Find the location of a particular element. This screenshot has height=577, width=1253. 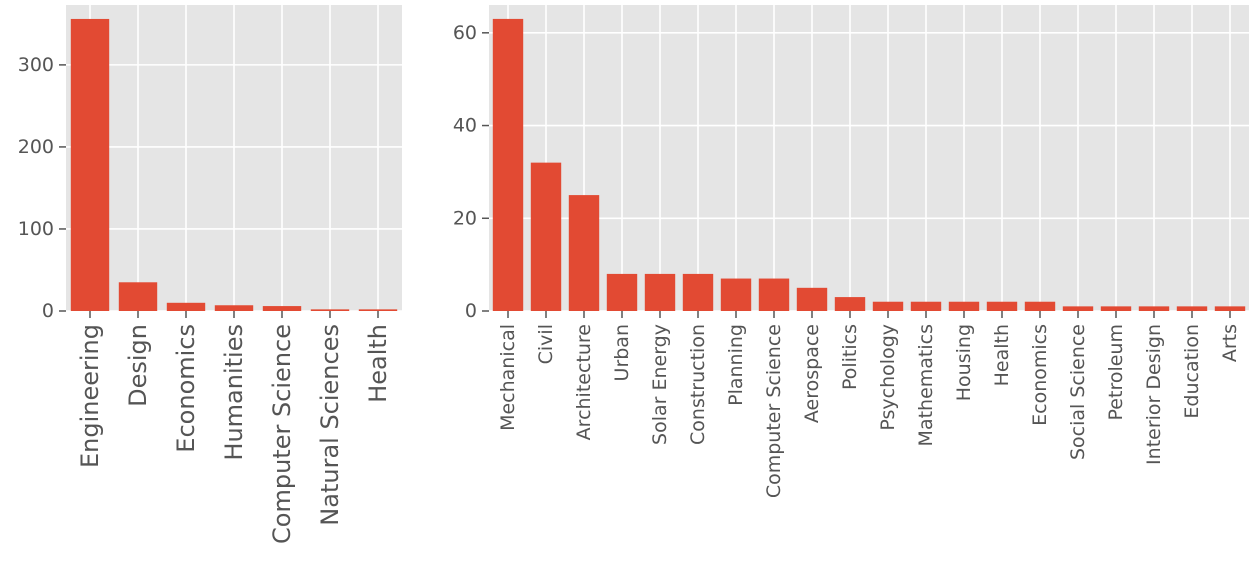

x-tick-label: Solar Energy is located at coordinates (660, 384).